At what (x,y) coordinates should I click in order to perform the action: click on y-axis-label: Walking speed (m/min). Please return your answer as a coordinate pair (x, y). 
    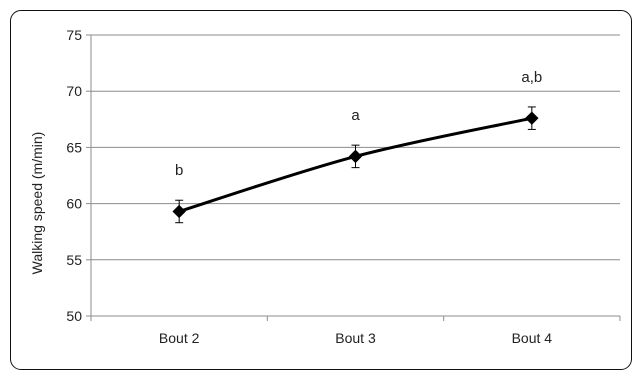
    Looking at the image, I should click on (37, 203).